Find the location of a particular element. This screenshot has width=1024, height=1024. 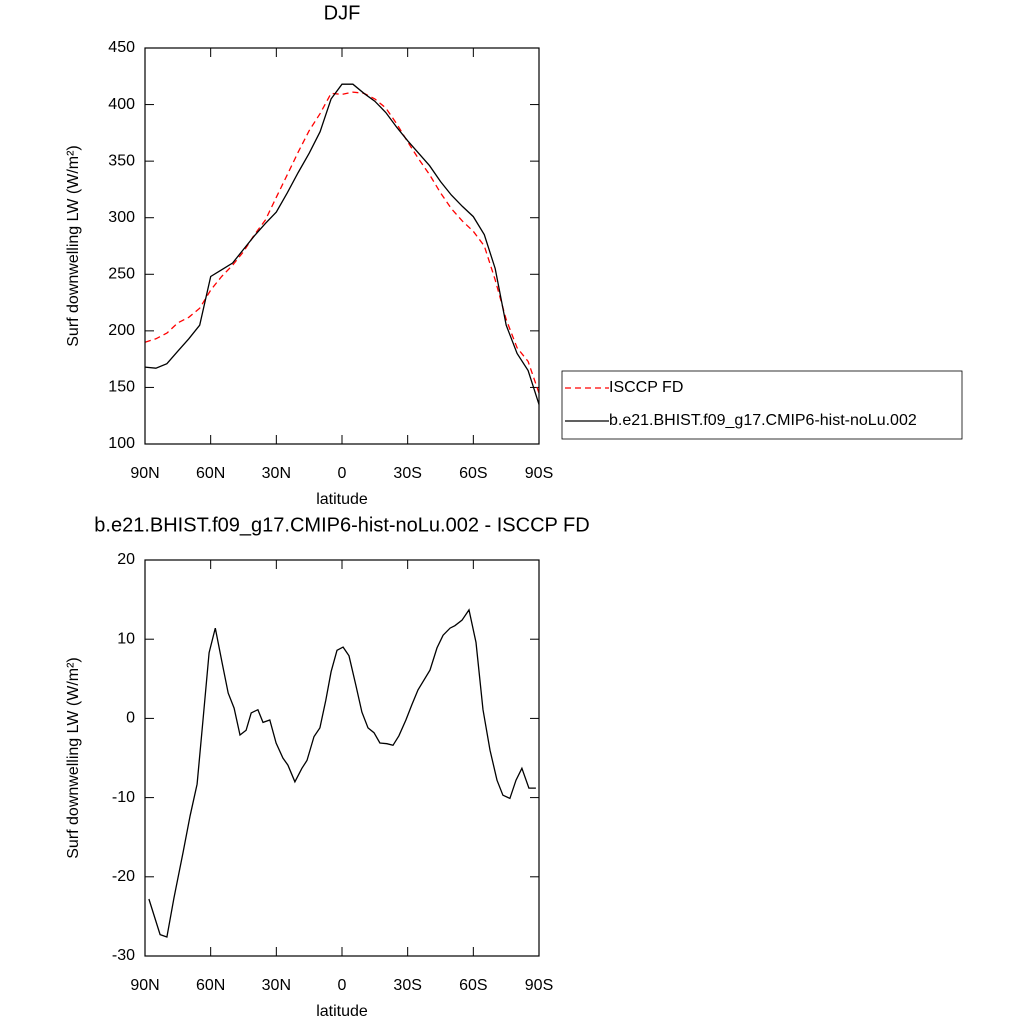

y-tick-label: 450 is located at coordinates (121, 47).